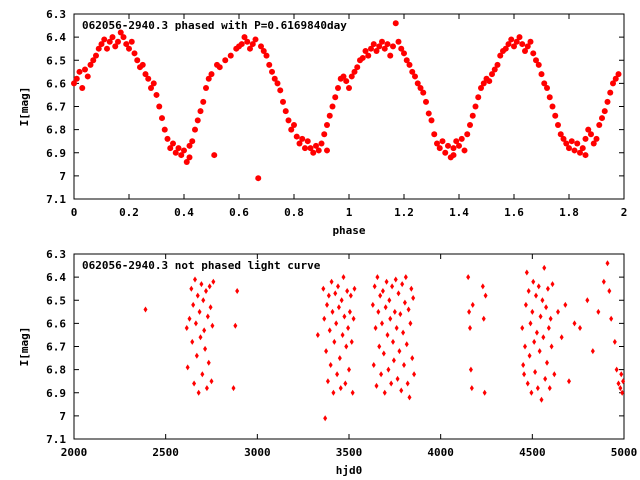 The height and width of the screenshot is (480, 640). I want to click on x-tick-label: 5000, so click(624, 452).